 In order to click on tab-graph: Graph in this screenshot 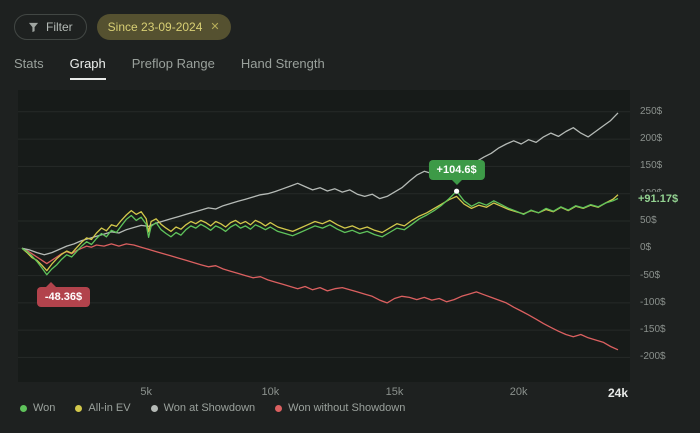, I will do `click(87, 68)`.